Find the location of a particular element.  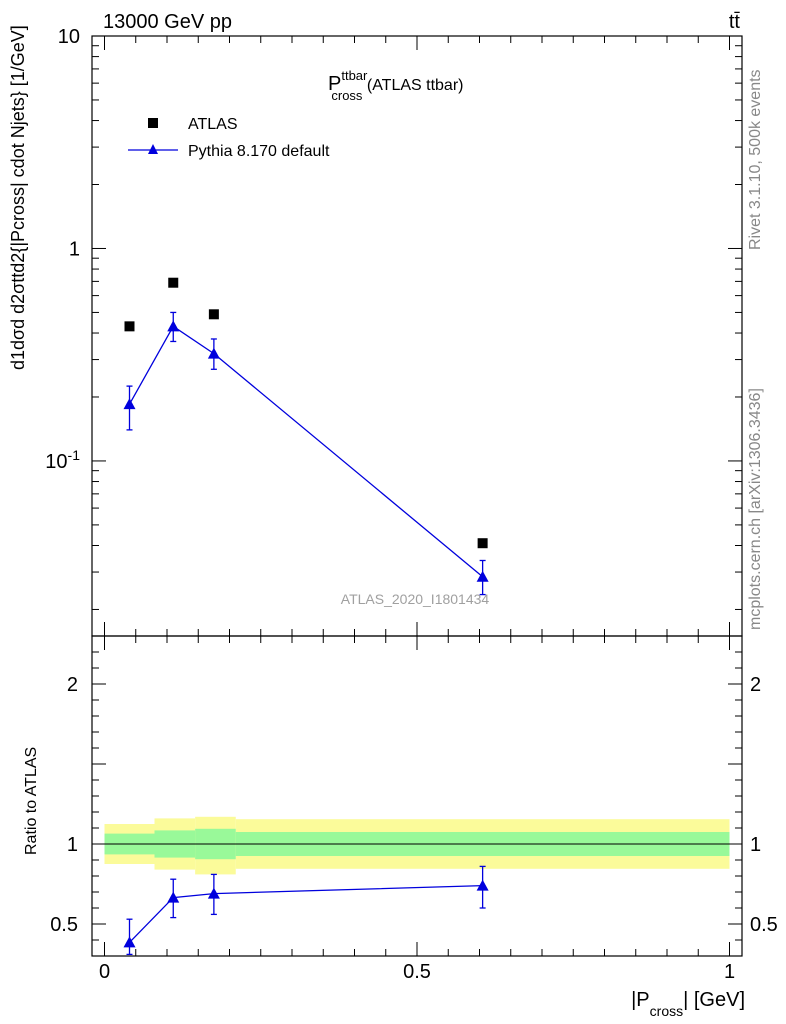

mcplots-label: mcplots.cern.ch [arXiv:1306.3436] is located at coordinates (755, 509).